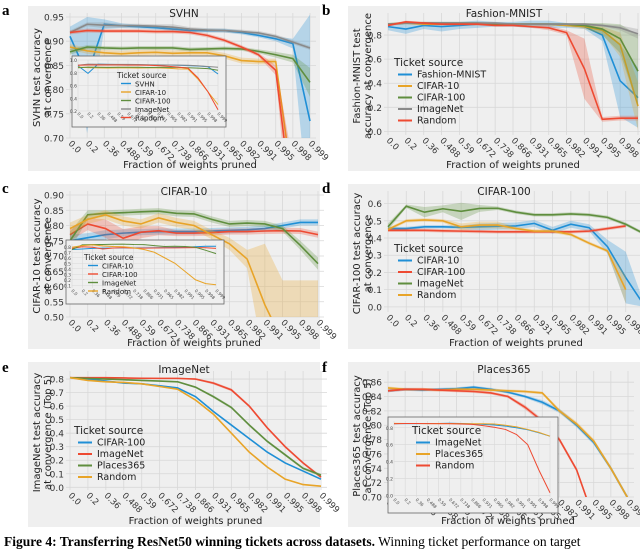  Describe the element at coordinates (37, 433) in the screenshot. I see `y-axis-label-line: ImageNet test accuracy` at that location.